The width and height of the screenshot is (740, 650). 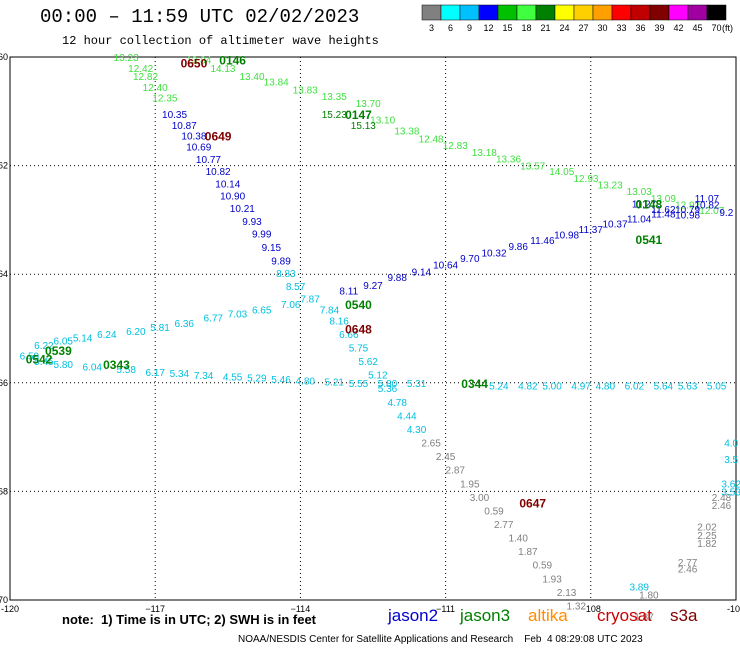 What do you see at coordinates (193, 137) in the screenshot?
I see `swh-value: 10.38` at bounding box center [193, 137].